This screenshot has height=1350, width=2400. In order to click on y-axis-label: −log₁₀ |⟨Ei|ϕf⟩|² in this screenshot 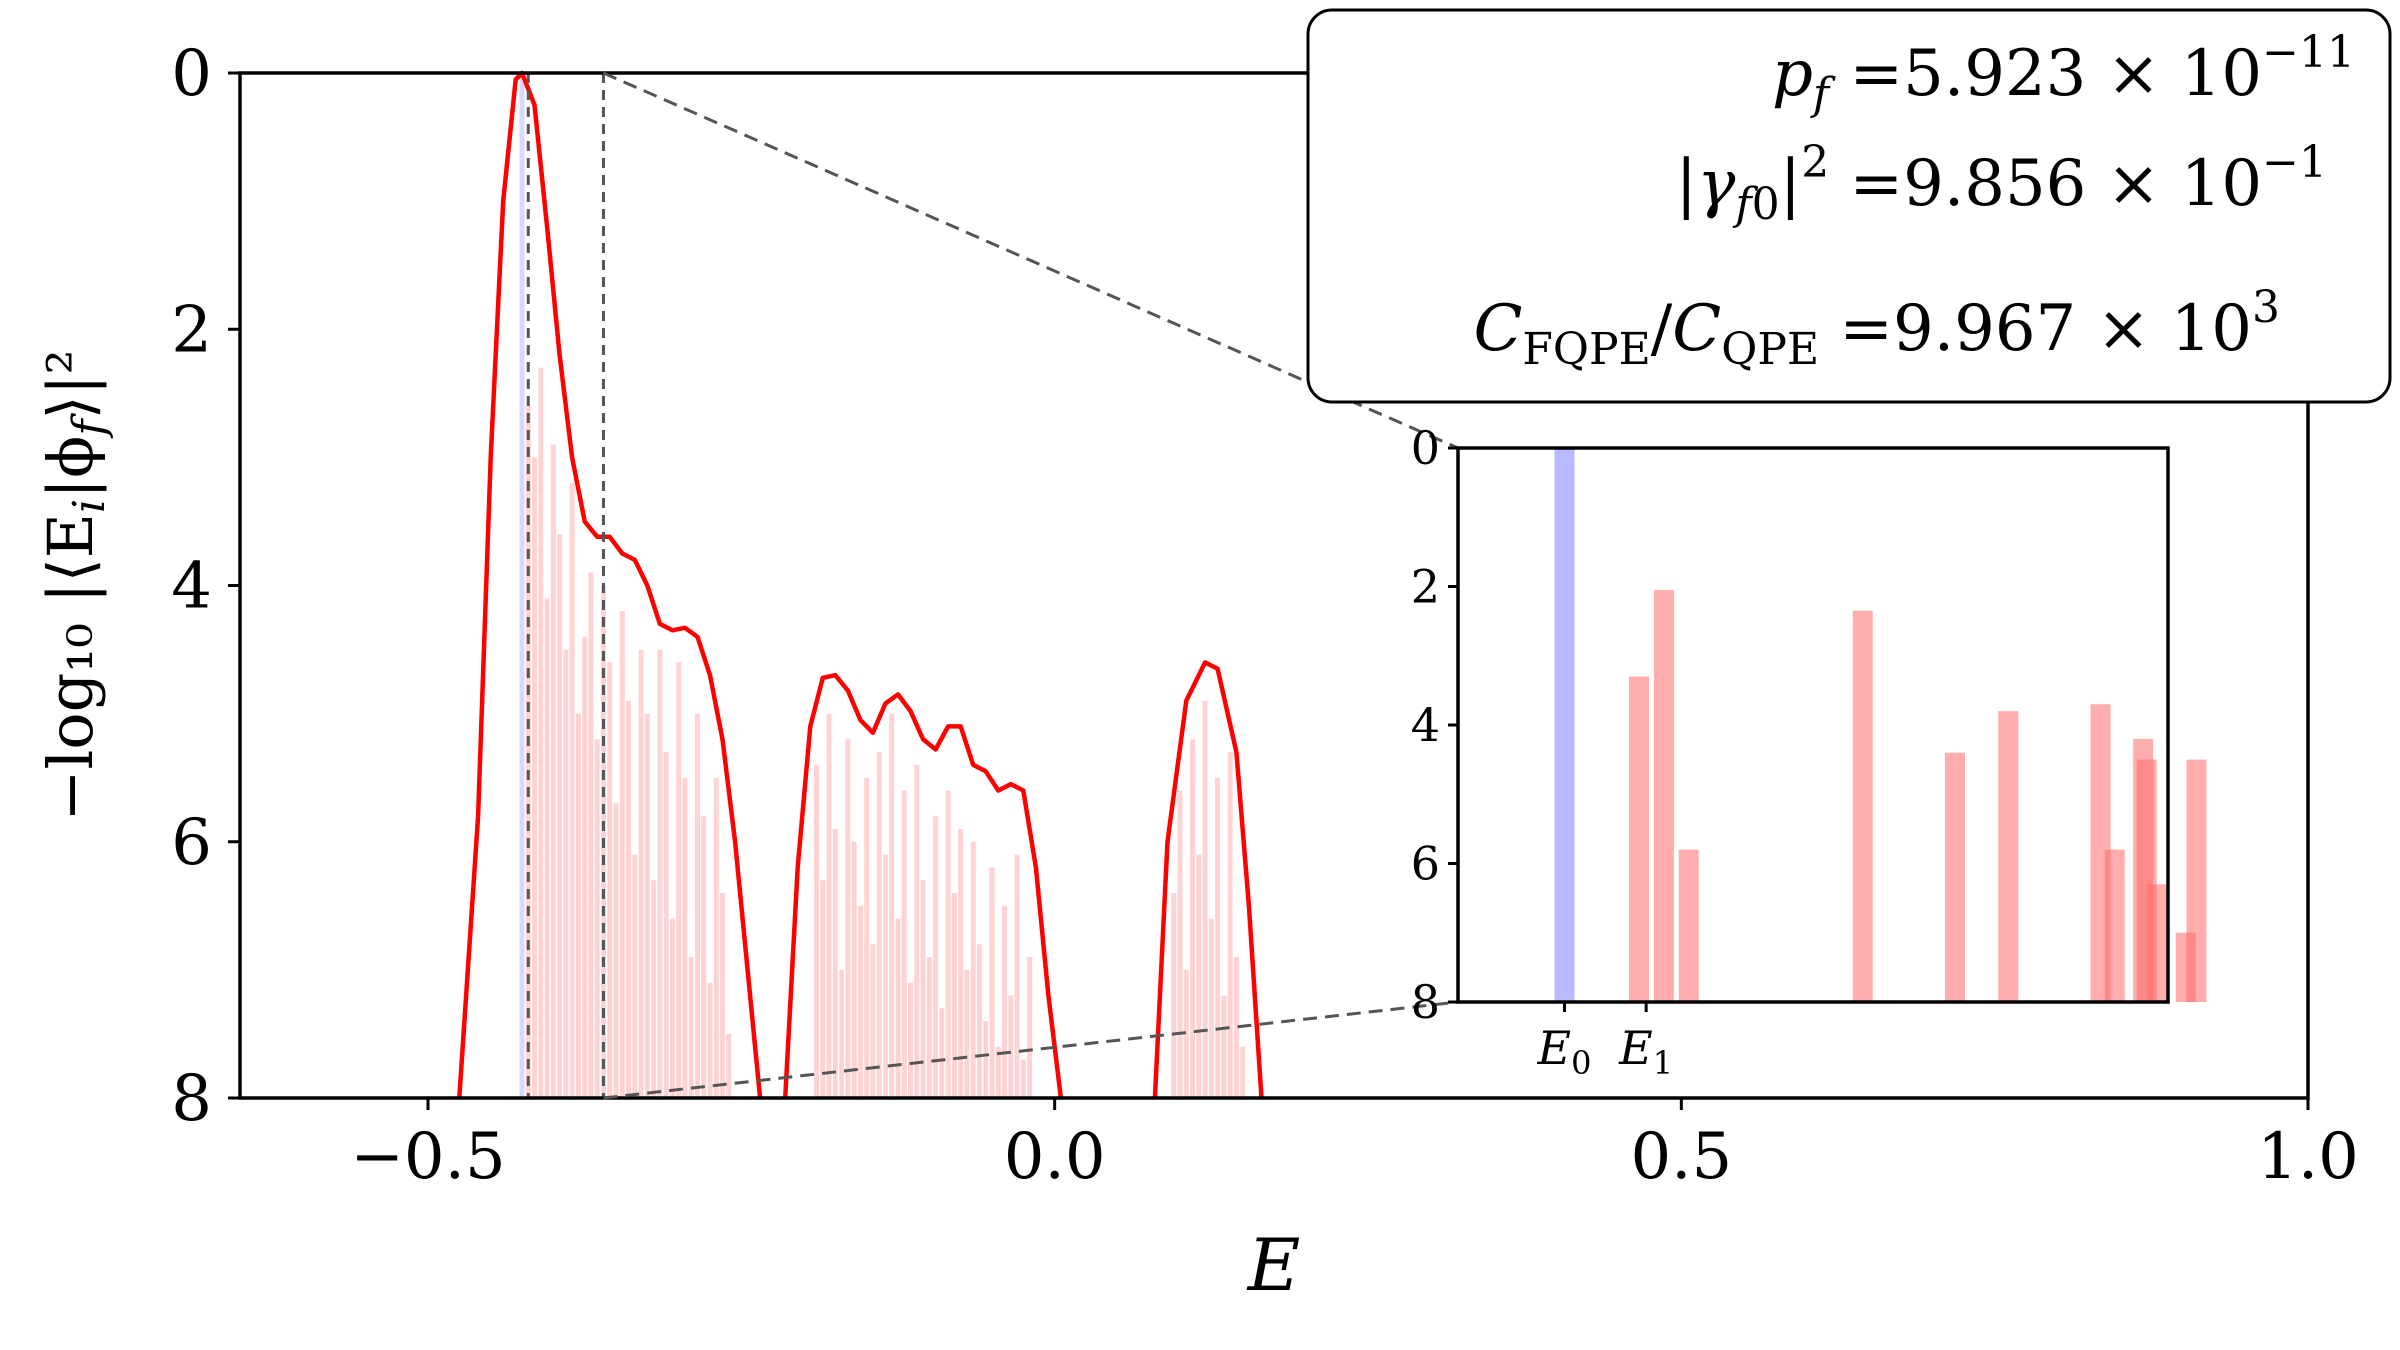, I will do `click(74, 585)`.